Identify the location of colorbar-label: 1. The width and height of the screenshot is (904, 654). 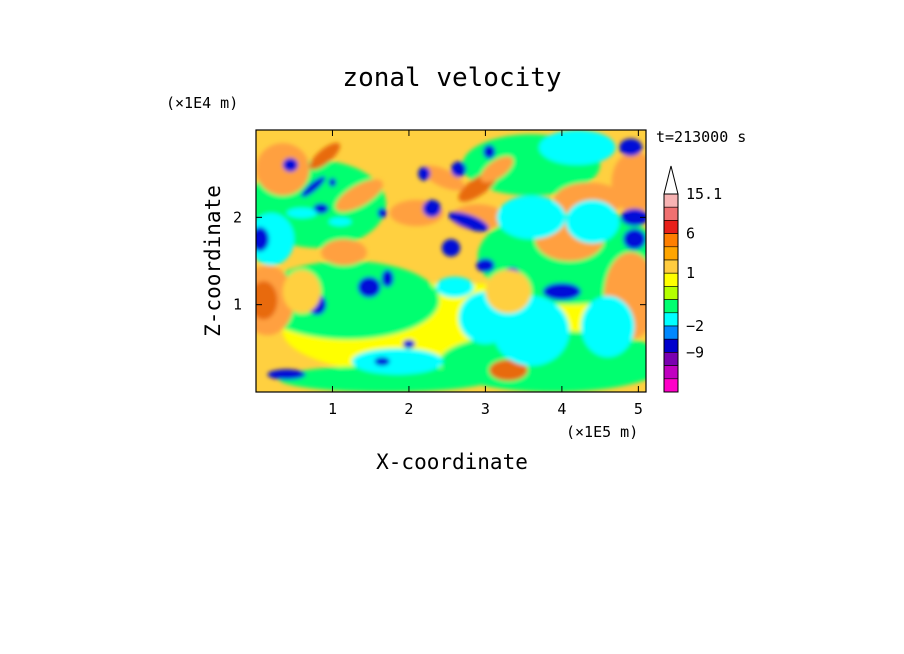
(690, 273).